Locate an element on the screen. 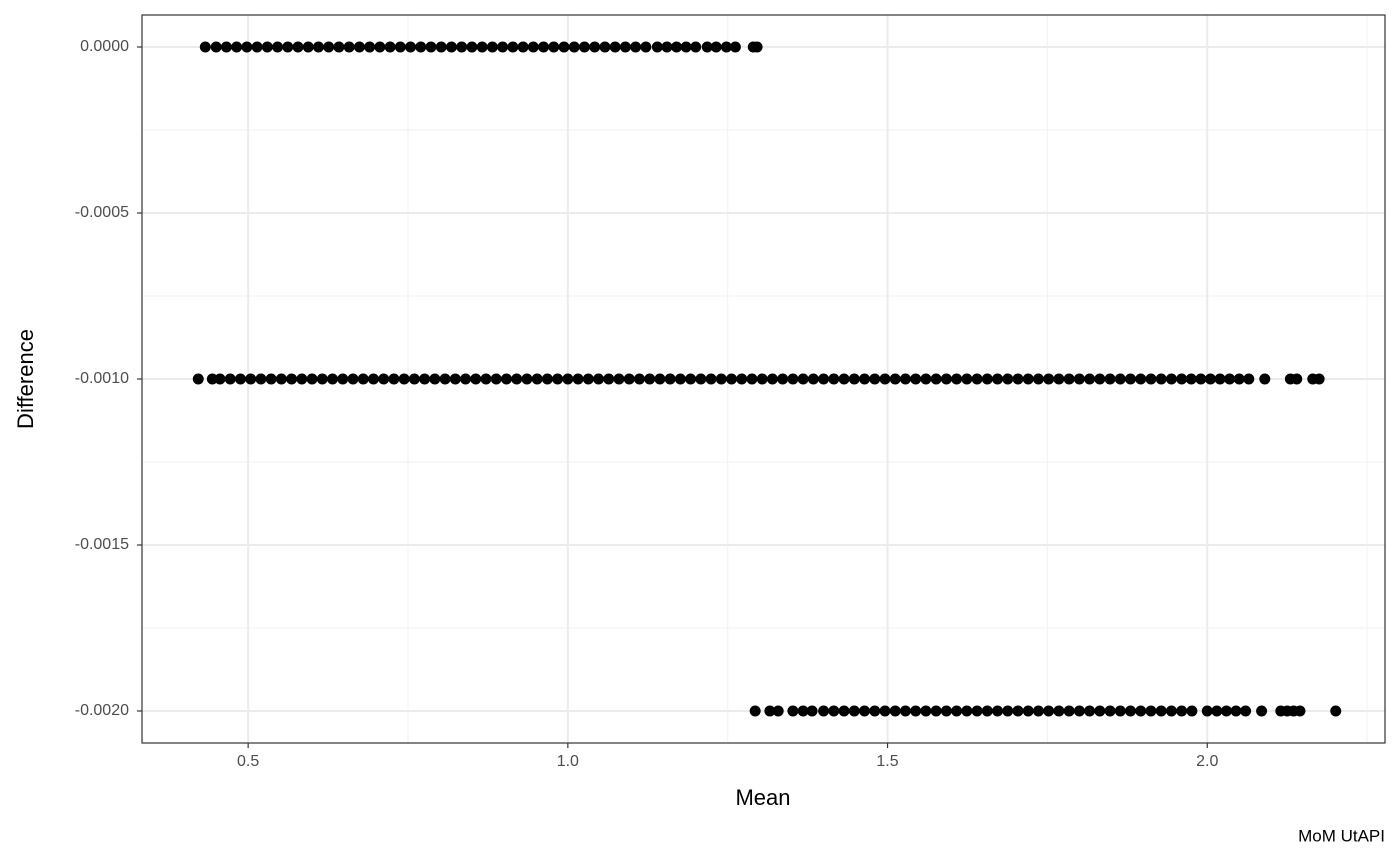  y-axis-label: Difference is located at coordinates (25, 379).